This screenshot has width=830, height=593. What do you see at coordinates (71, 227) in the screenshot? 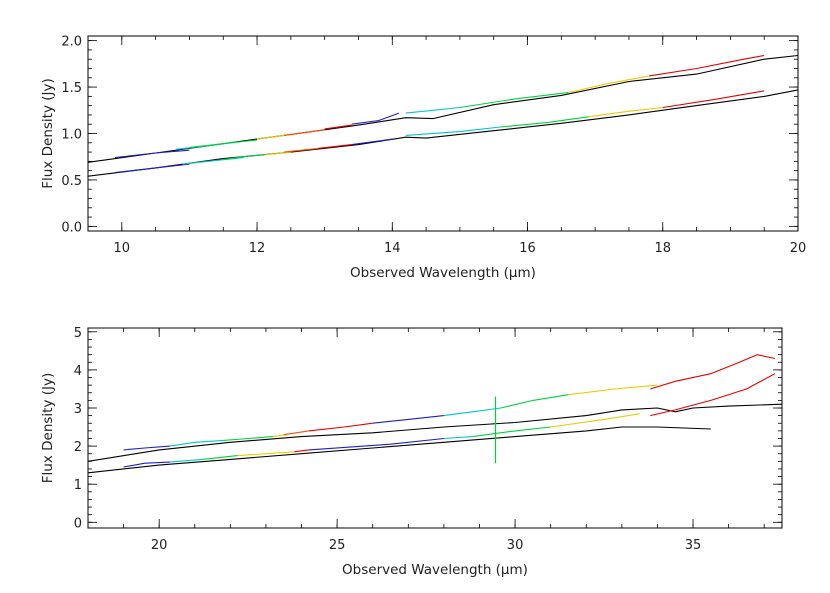
I see `y-tick-label: 0.0` at bounding box center [71, 227].